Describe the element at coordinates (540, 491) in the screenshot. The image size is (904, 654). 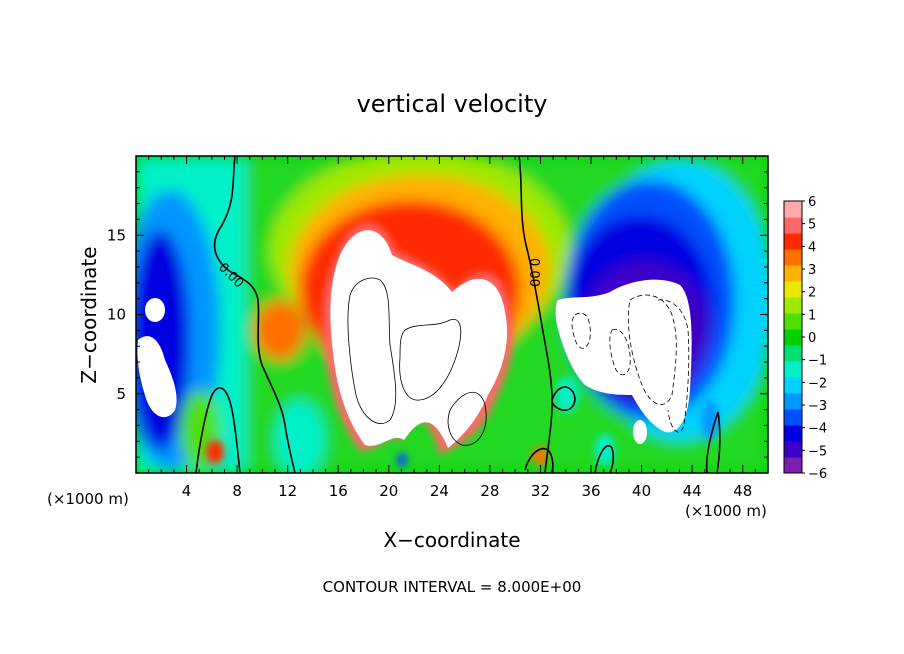
I see `x-tick-label: 32` at that location.